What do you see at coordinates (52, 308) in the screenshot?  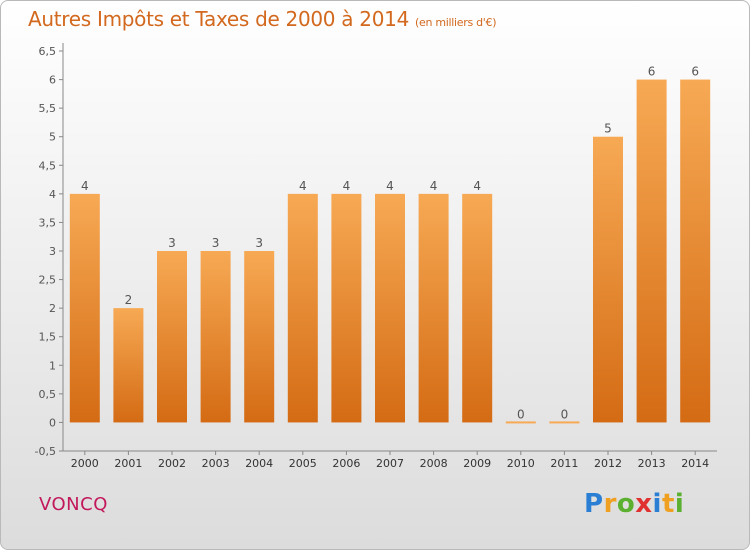 I see `y-tick-label: 2` at bounding box center [52, 308].